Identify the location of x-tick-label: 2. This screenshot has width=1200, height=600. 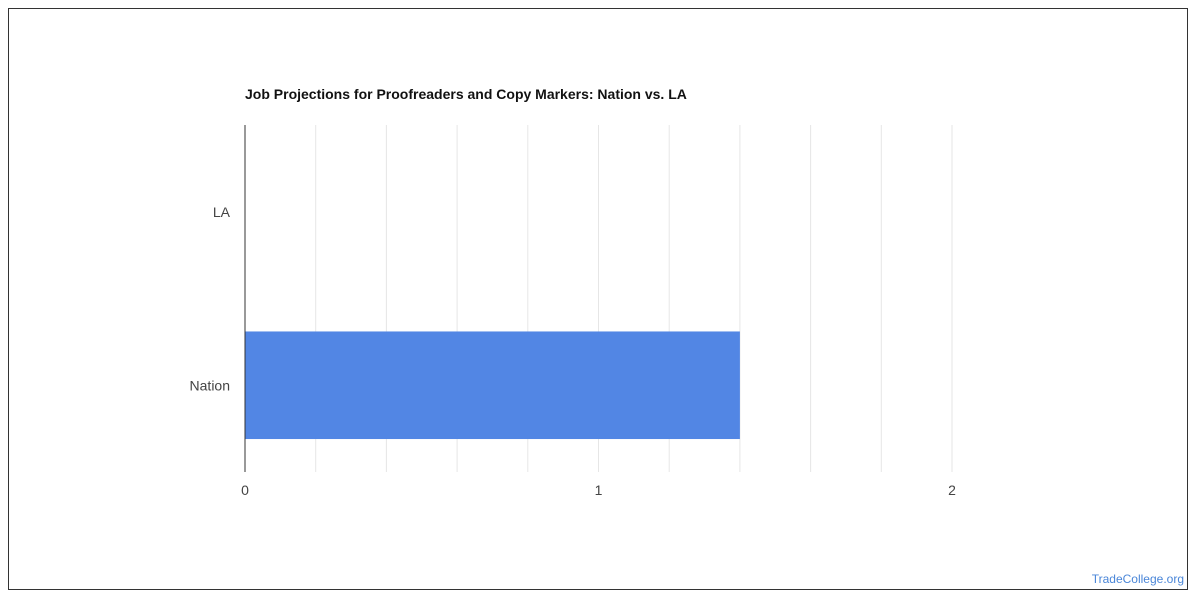
(952, 490).